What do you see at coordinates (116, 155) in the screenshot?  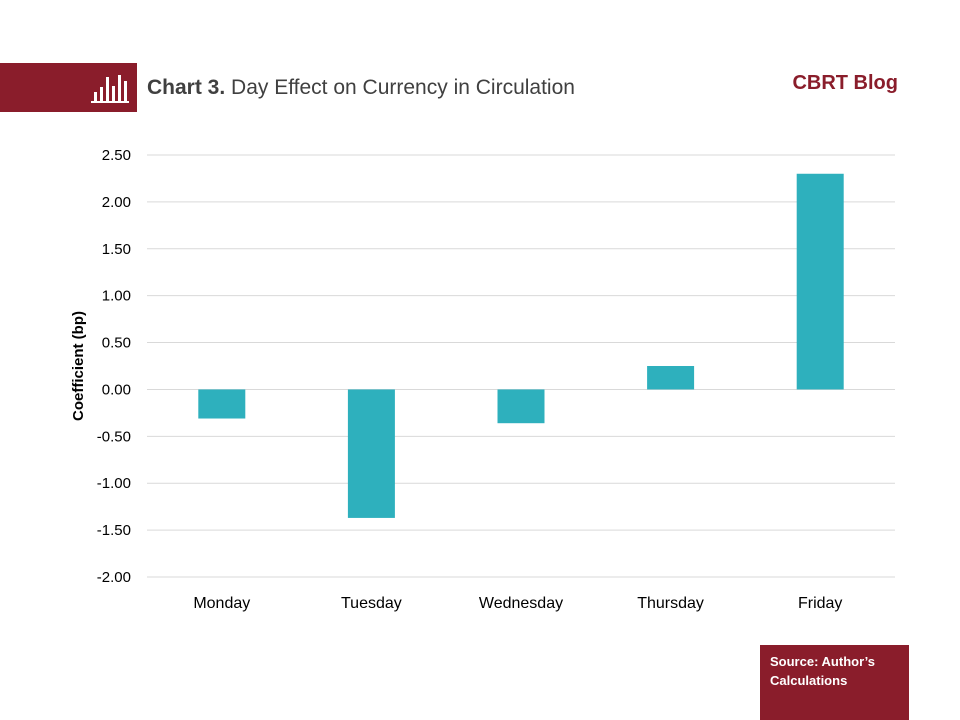 I see `y-tick-label: 2.50` at bounding box center [116, 155].